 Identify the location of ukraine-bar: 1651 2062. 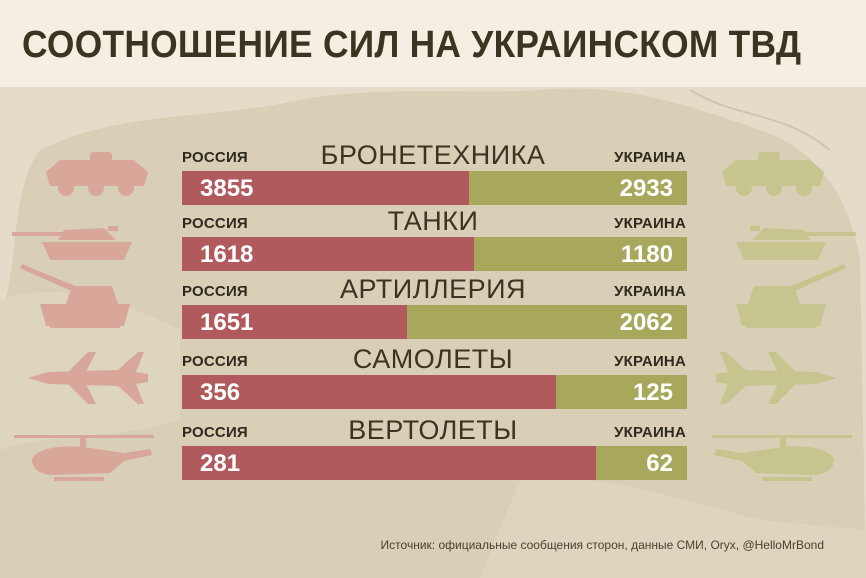
(434, 322).